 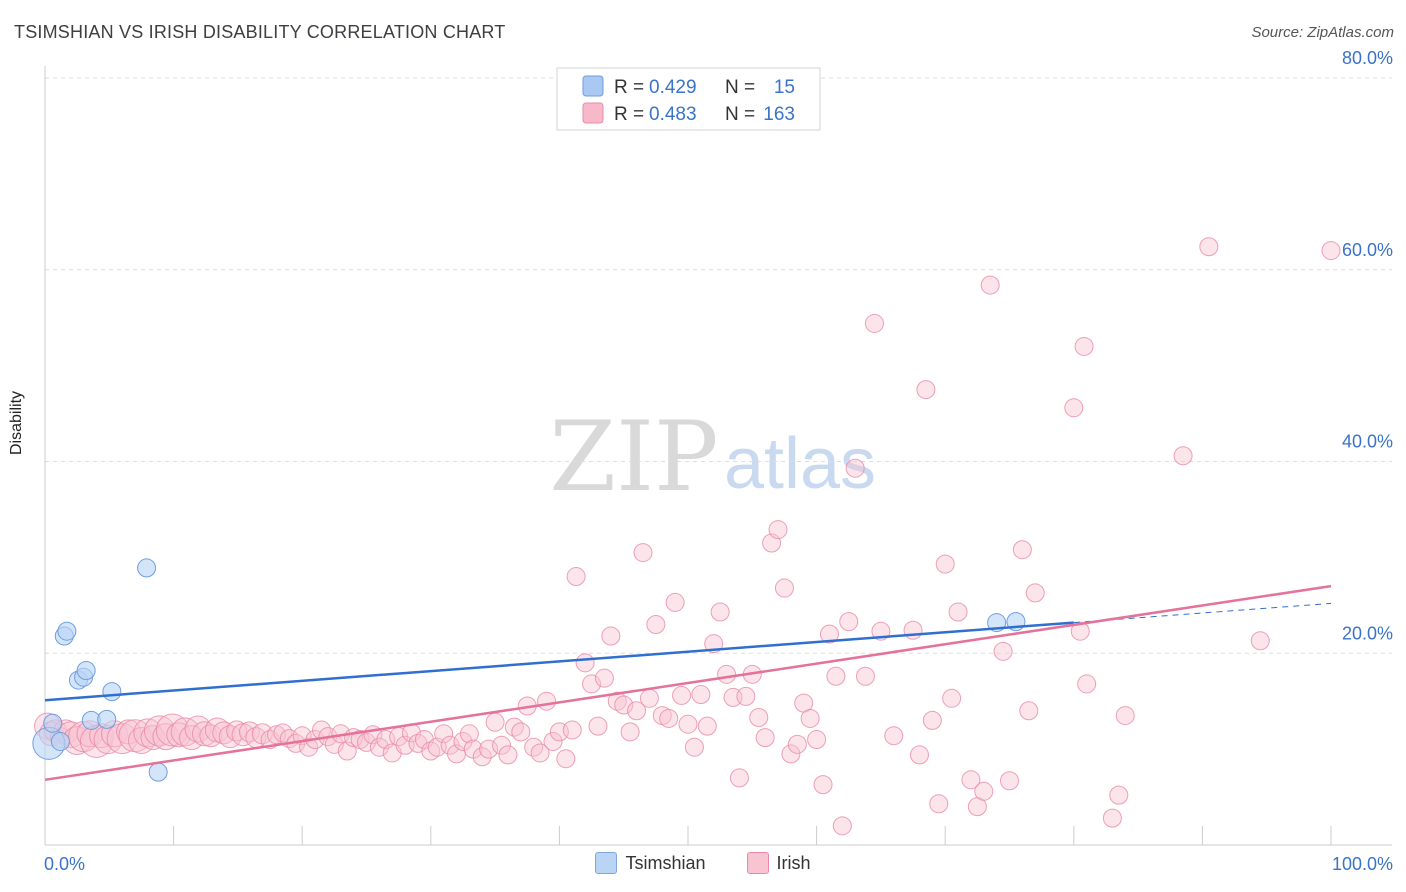 What do you see at coordinates (1367, 442) in the screenshot?
I see `y-tick-label: 40.0%` at bounding box center [1367, 442].